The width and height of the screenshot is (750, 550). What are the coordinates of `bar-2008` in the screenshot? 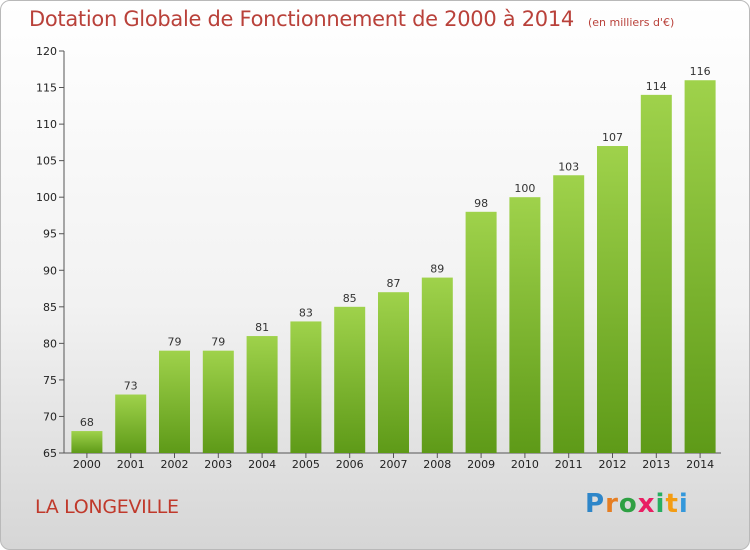 It's located at (437, 365).